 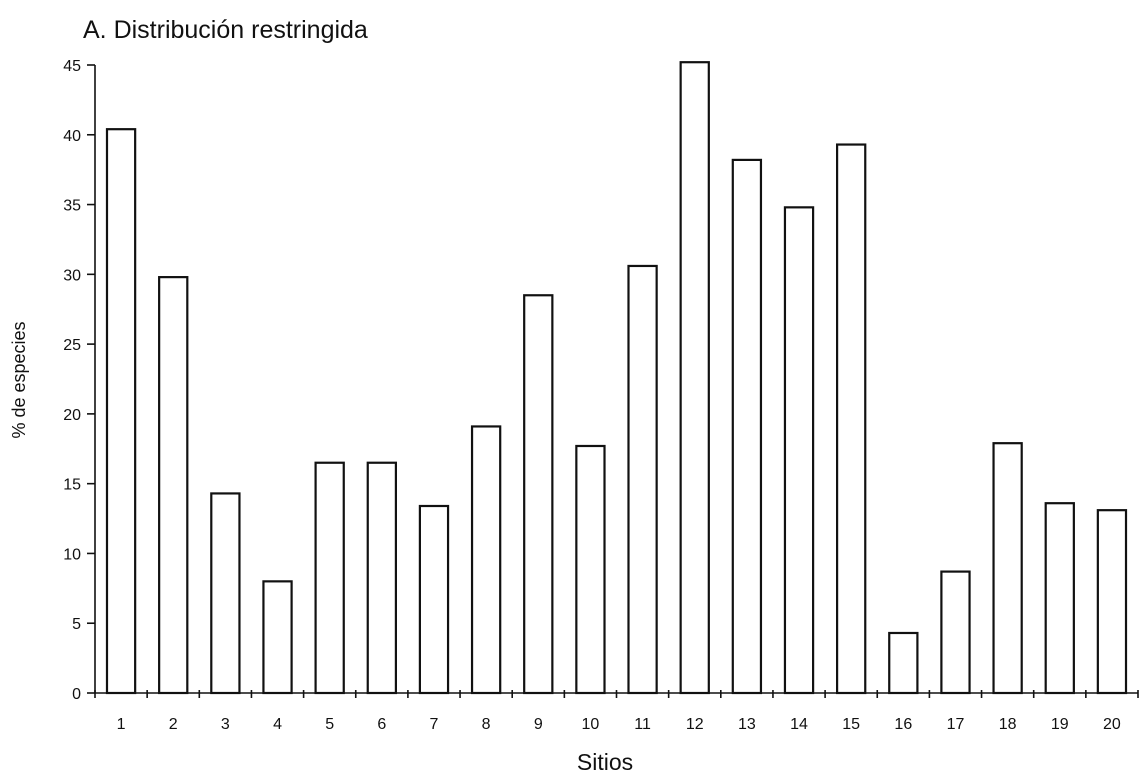 What do you see at coordinates (72, 206) in the screenshot?
I see `y-tick-label: 35` at bounding box center [72, 206].